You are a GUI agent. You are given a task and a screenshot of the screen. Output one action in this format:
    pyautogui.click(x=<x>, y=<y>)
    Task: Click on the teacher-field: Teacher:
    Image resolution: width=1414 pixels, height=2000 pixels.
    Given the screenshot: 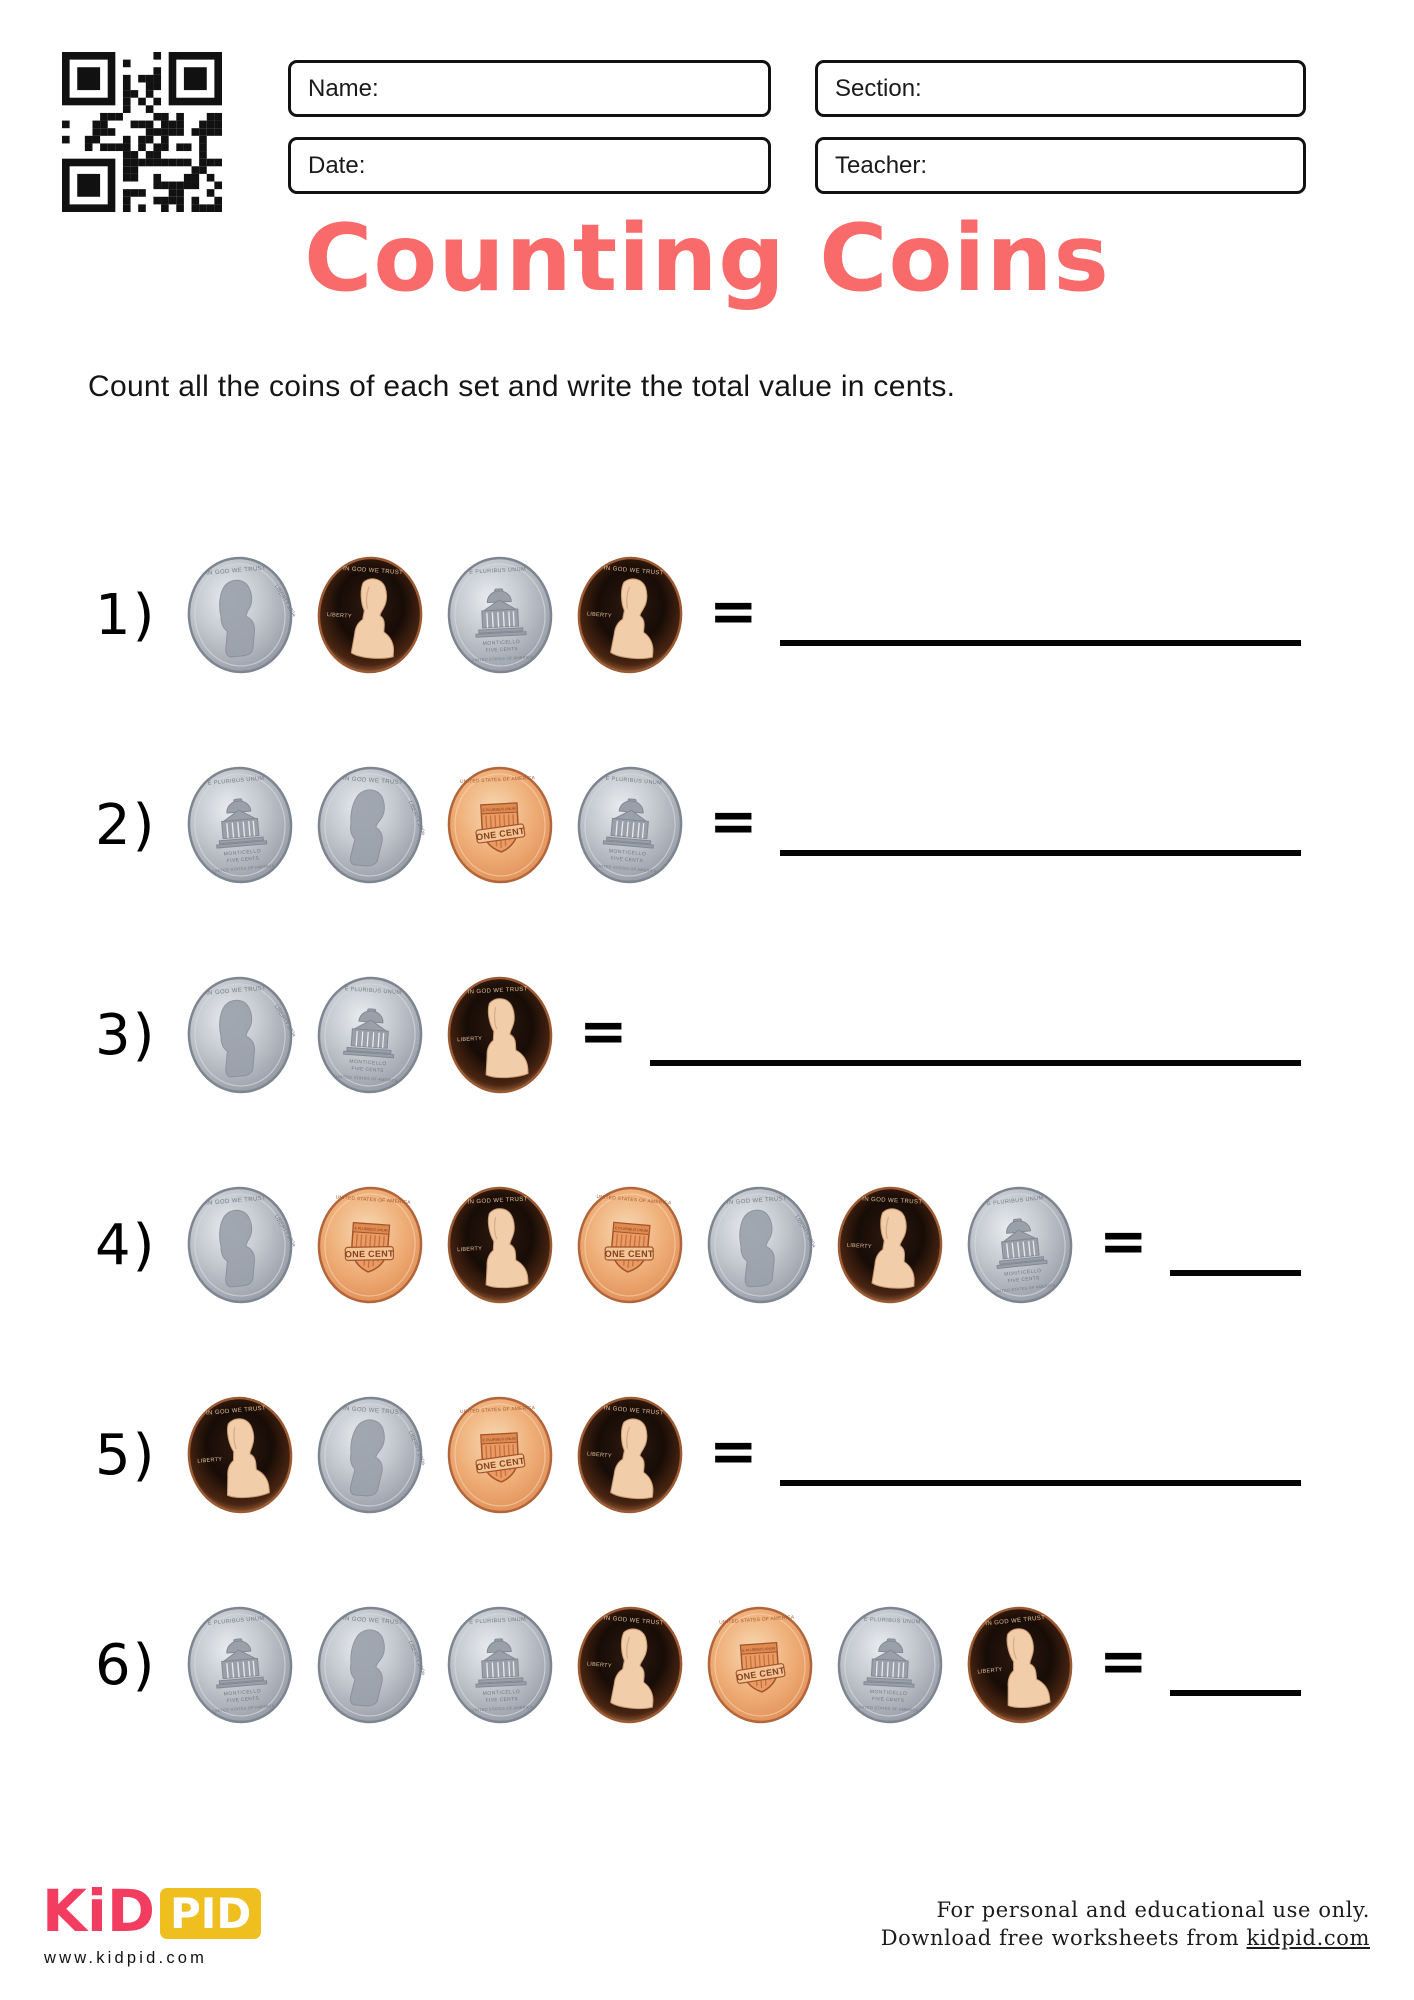 What is the action you would take?
    pyautogui.click(x=1060, y=165)
    